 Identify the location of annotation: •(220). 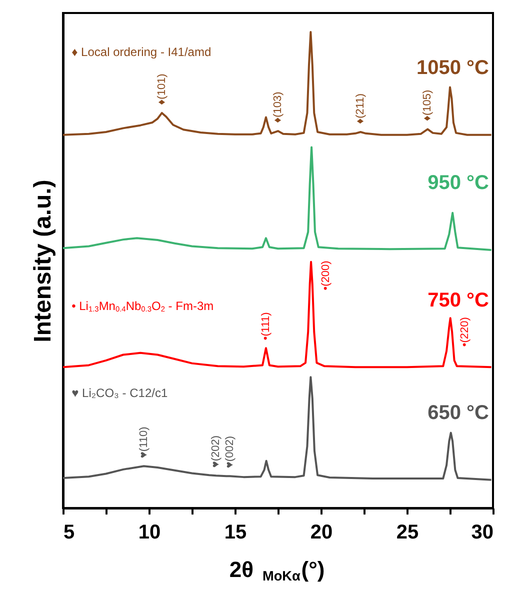
(465, 332).